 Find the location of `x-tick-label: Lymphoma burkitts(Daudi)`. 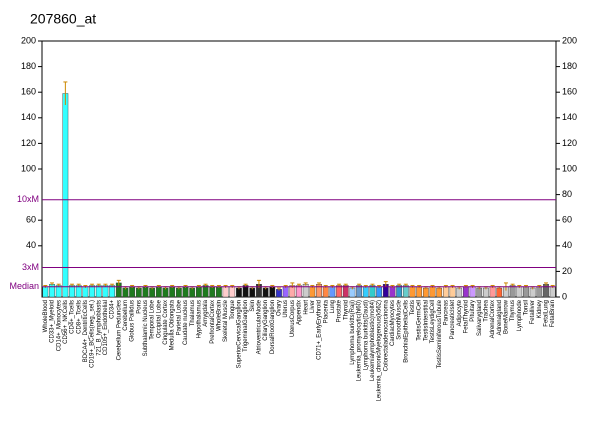

x-tick-label: Lymphoma burkitts(Daudi) is located at coordinates (366, 335).